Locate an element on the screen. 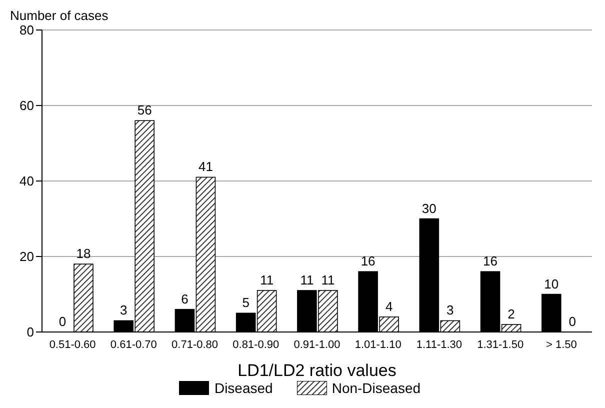 The height and width of the screenshot is (408, 605). legend-label: Diseased is located at coordinates (243, 388).